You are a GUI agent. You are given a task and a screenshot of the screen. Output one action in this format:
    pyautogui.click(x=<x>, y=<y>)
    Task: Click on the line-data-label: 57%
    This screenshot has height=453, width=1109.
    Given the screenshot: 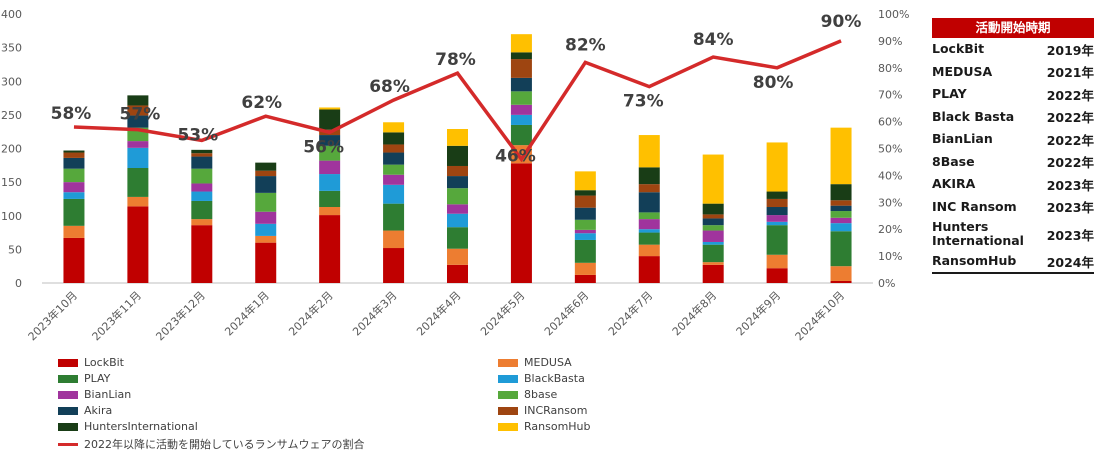 What is the action you would take?
    pyautogui.click(x=140, y=115)
    